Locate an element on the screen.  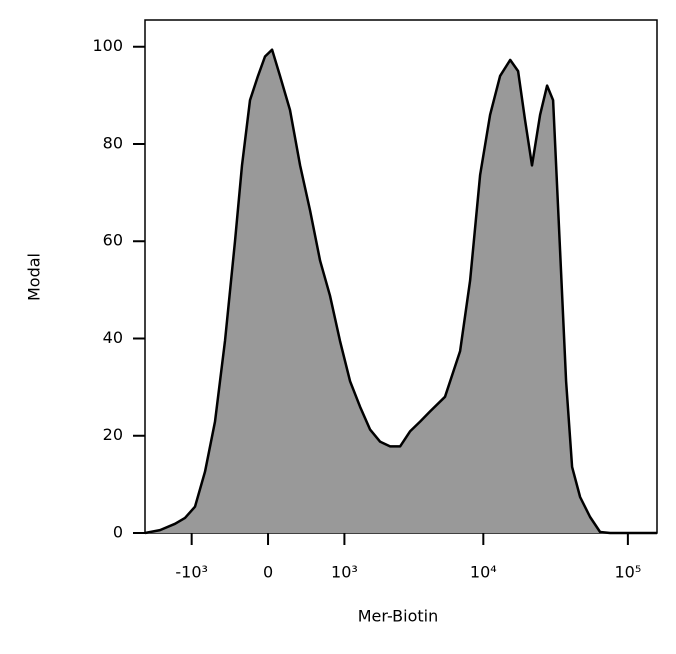
y-tick-label: 60 is located at coordinates (113, 240).